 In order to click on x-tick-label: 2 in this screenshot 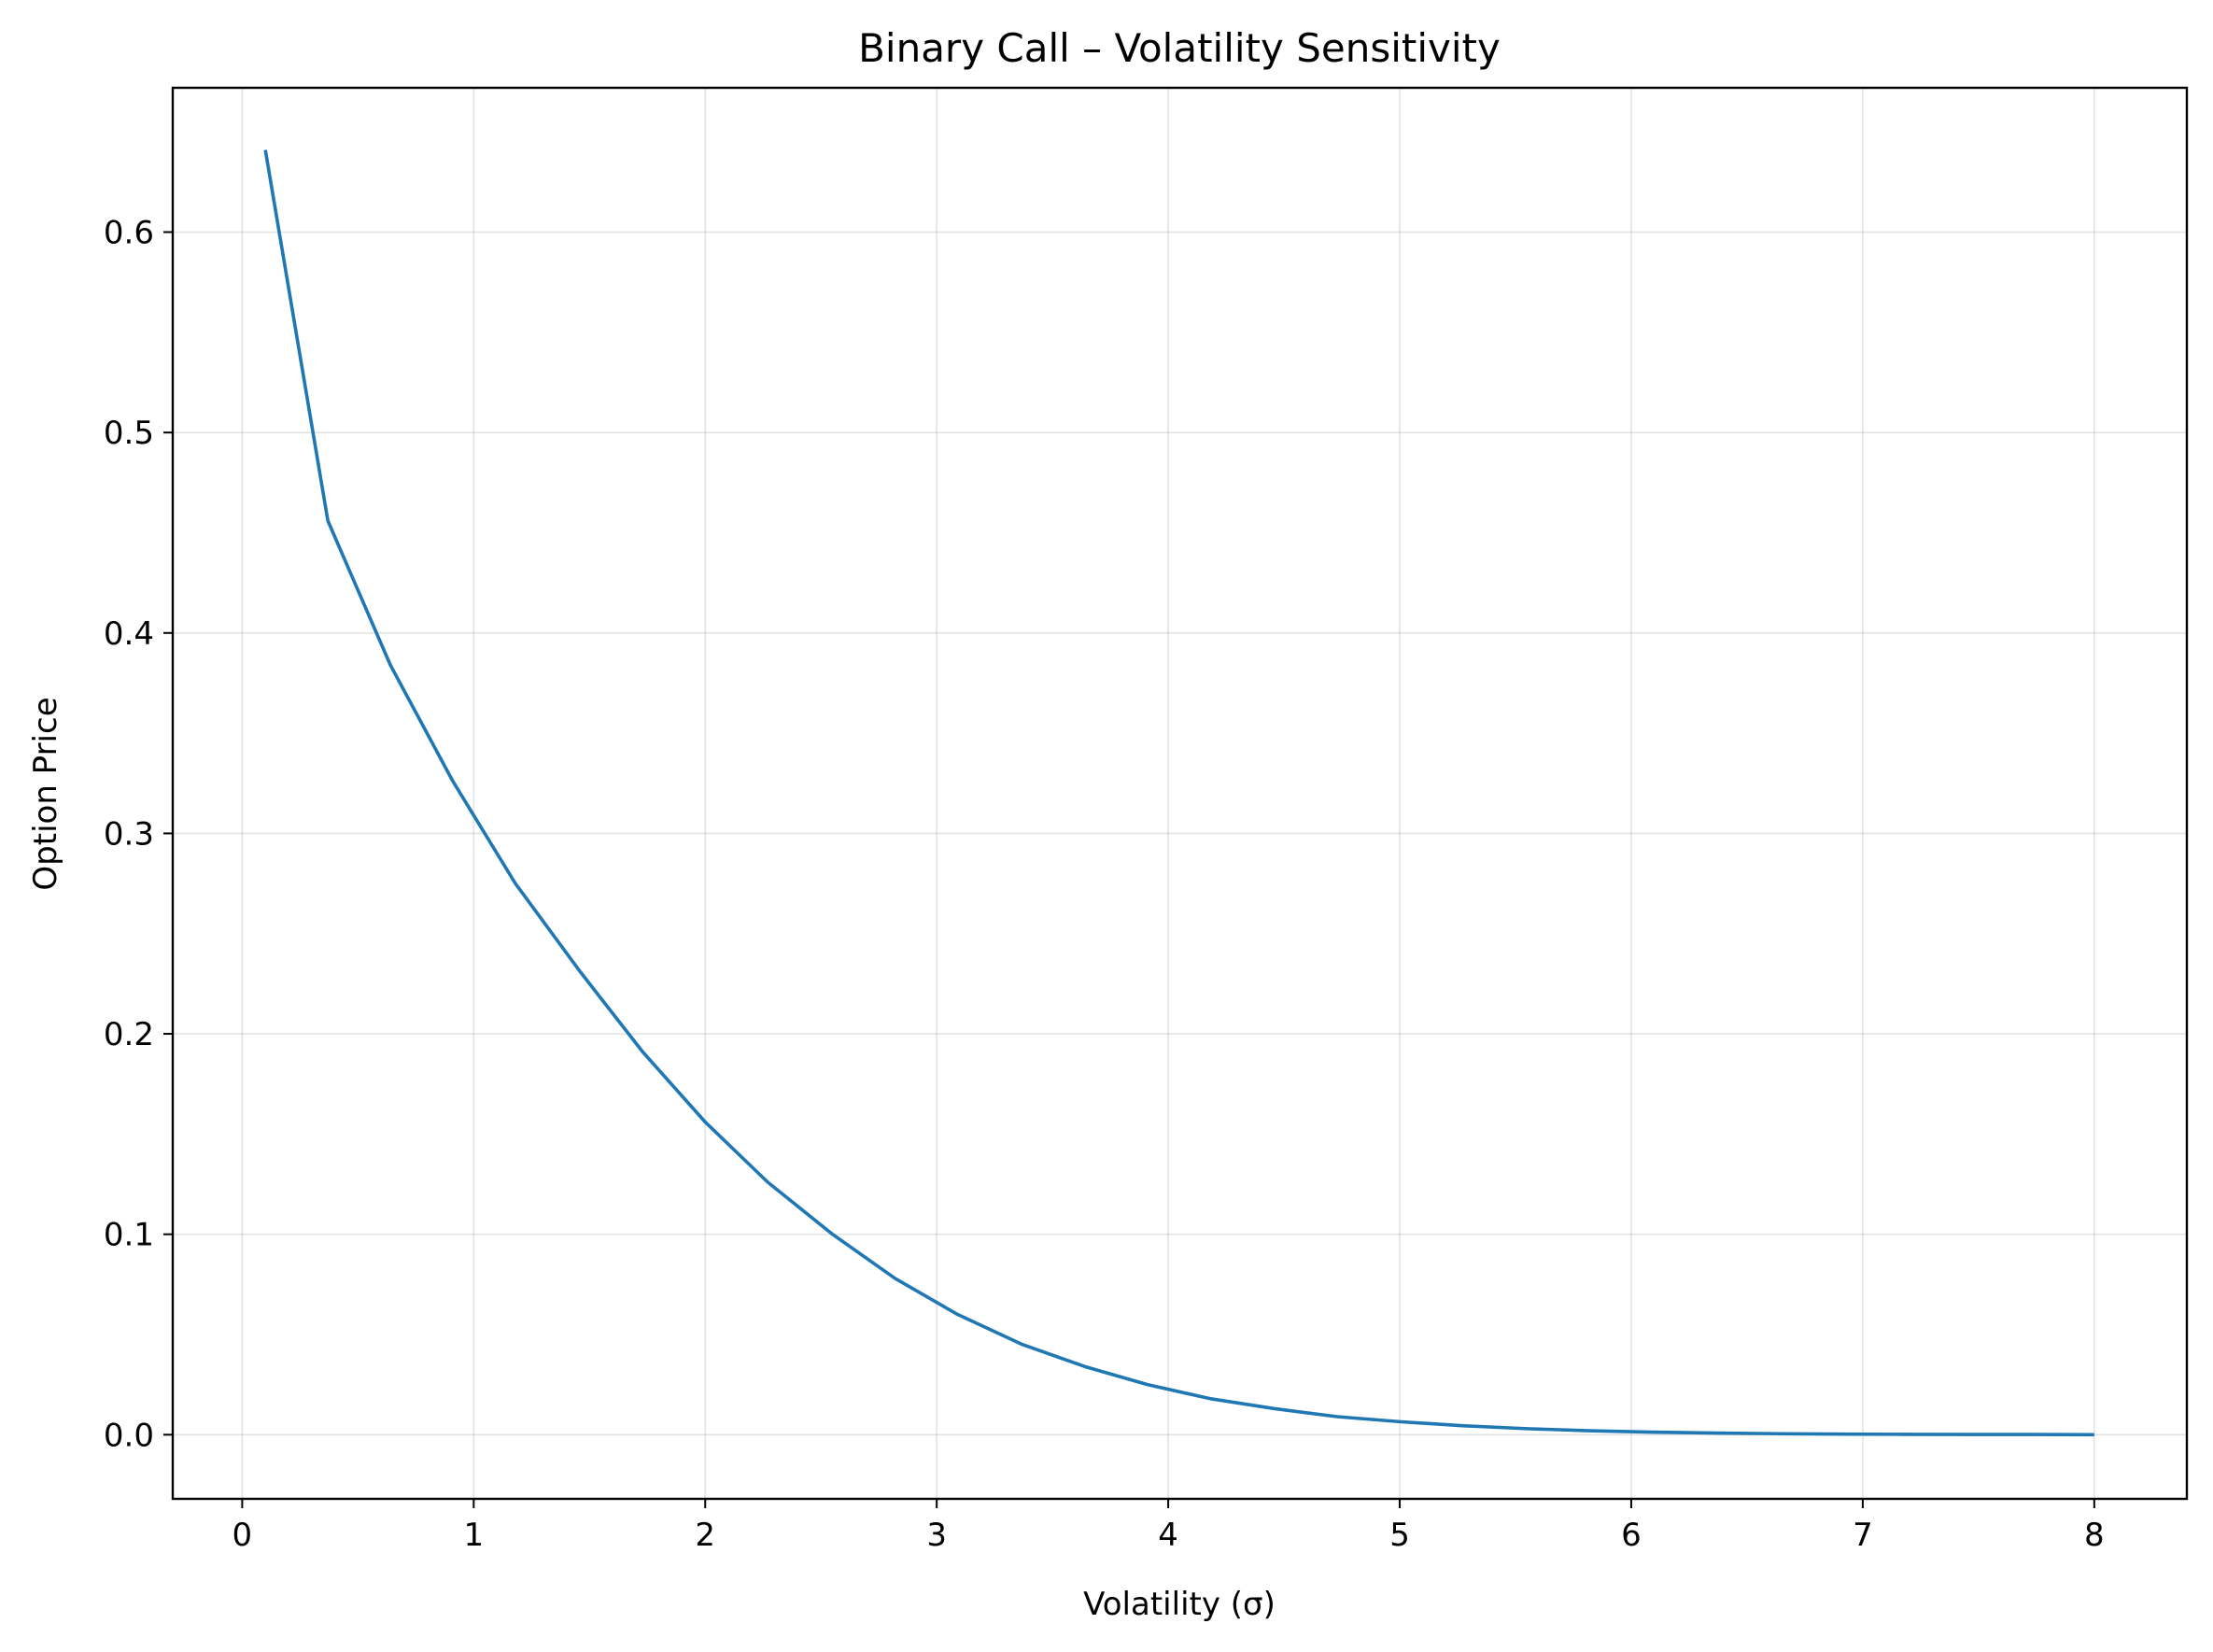, I will do `click(705, 1535)`.